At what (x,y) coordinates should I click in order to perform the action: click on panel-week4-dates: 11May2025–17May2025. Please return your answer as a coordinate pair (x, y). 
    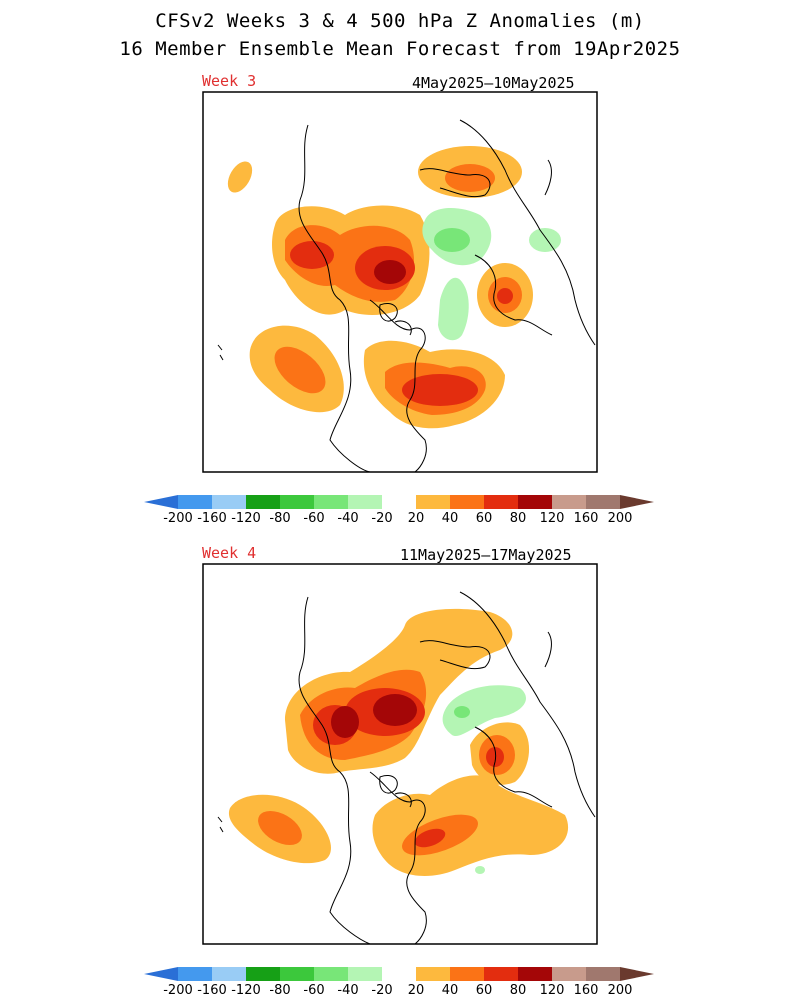
    Looking at the image, I should click on (486, 555).